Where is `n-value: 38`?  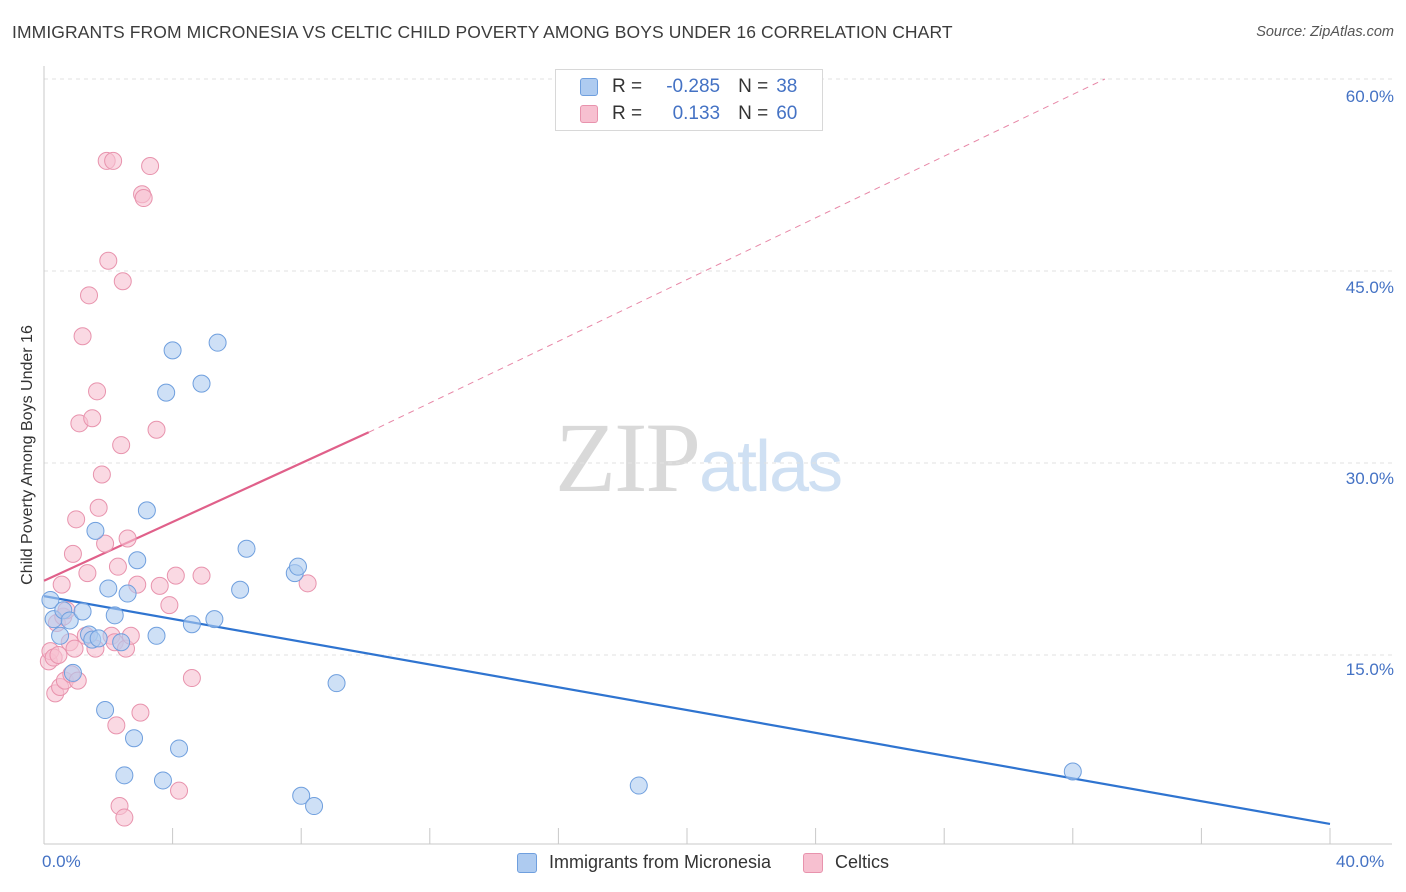
n-value: 38 is located at coordinates (787, 86).